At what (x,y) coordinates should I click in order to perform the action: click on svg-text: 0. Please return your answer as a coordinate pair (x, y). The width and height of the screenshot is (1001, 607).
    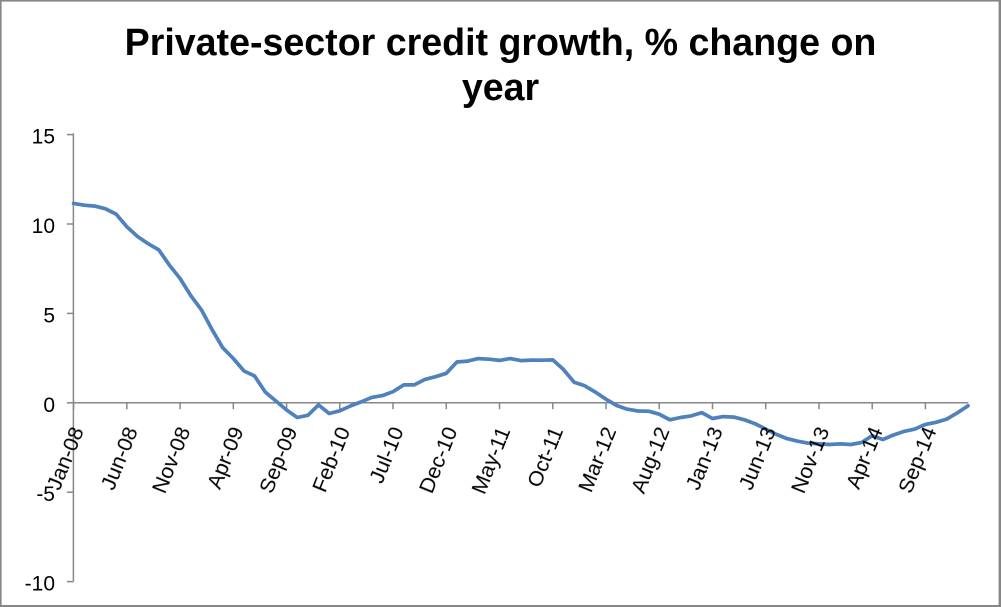
    Looking at the image, I should click on (49, 405).